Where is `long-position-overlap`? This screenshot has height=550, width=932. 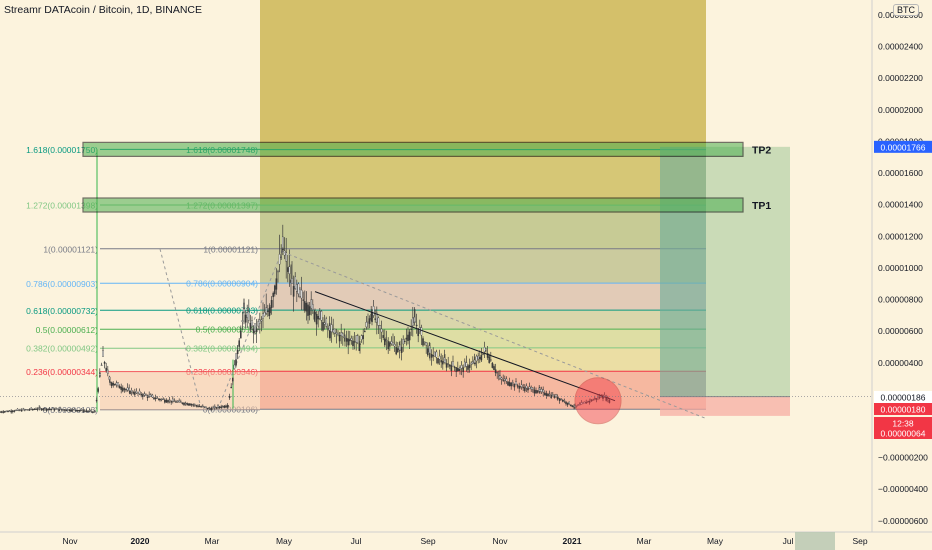 long-position-overlap is located at coordinates (683, 271).